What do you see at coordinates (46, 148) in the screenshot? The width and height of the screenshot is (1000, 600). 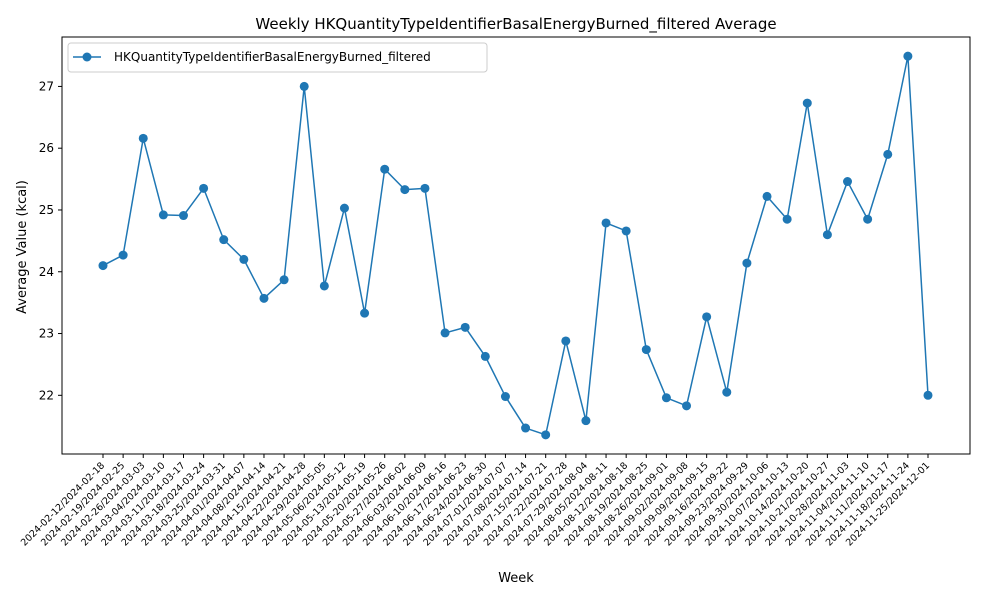 I see `y-tick-label: 26` at bounding box center [46, 148].